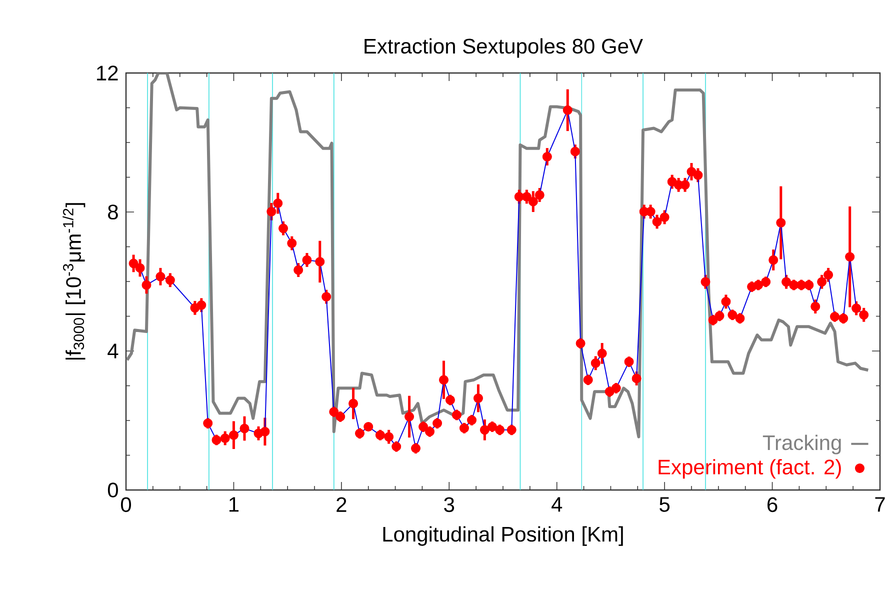 The image size is (891, 595). I want to click on x-tick-label: 7, so click(880, 504).